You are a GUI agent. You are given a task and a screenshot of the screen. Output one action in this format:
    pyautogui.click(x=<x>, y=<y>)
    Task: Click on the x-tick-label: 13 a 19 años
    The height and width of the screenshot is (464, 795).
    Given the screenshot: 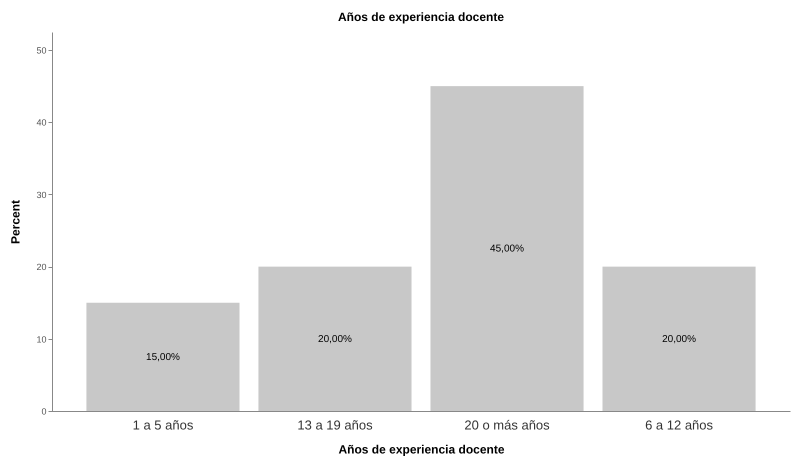 What is the action you would take?
    pyautogui.click(x=335, y=425)
    